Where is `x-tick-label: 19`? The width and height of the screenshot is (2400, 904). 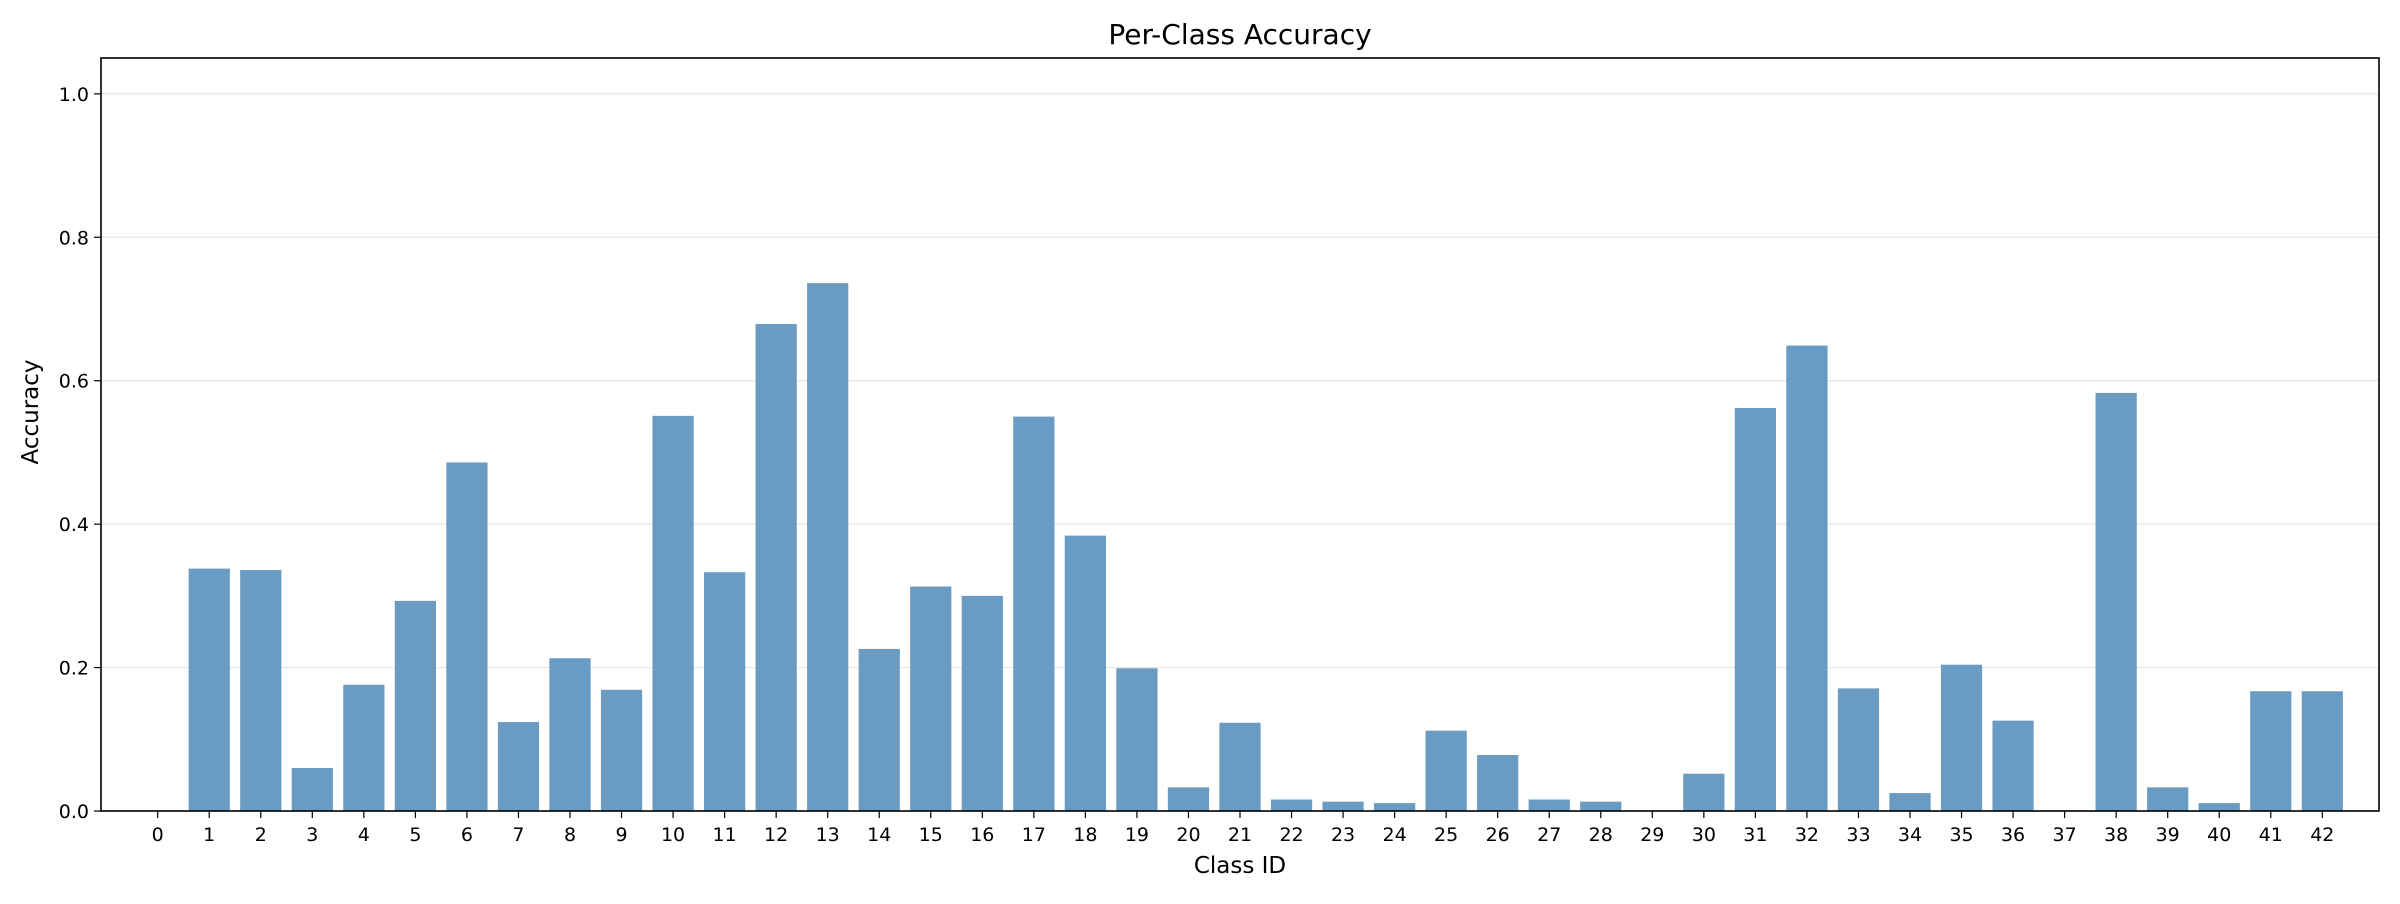 x-tick-label: 19 is located at coordinates (1137, 835).